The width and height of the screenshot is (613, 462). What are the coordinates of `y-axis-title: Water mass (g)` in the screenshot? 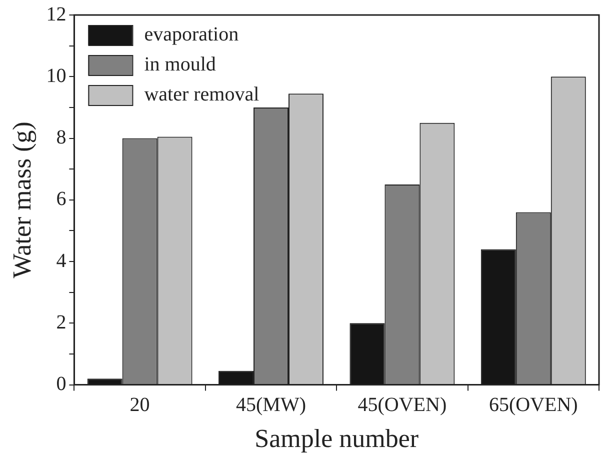 It's located at (21, 200).